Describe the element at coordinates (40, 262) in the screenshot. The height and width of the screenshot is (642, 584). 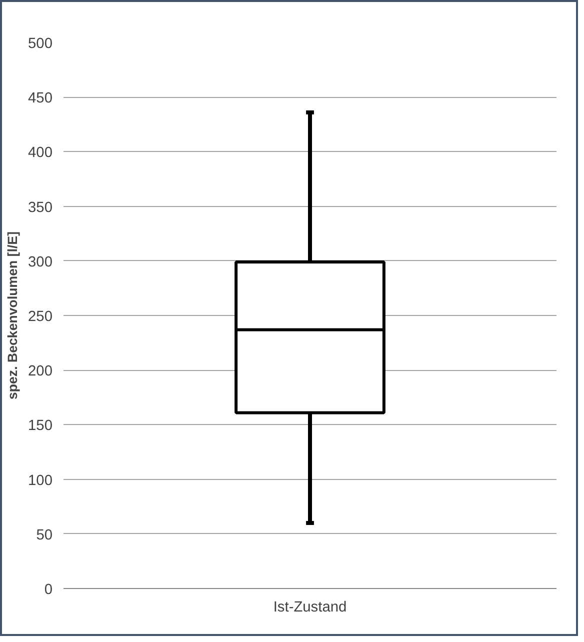
I see `y-tick-label: 300` at that location.